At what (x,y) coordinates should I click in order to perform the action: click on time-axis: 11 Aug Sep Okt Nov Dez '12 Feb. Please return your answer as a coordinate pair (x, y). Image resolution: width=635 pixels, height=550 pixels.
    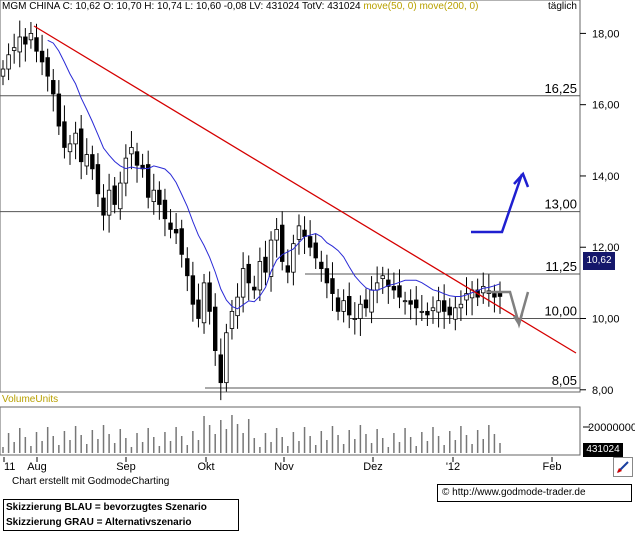
    Looking at the image, I should click on (282, 465).